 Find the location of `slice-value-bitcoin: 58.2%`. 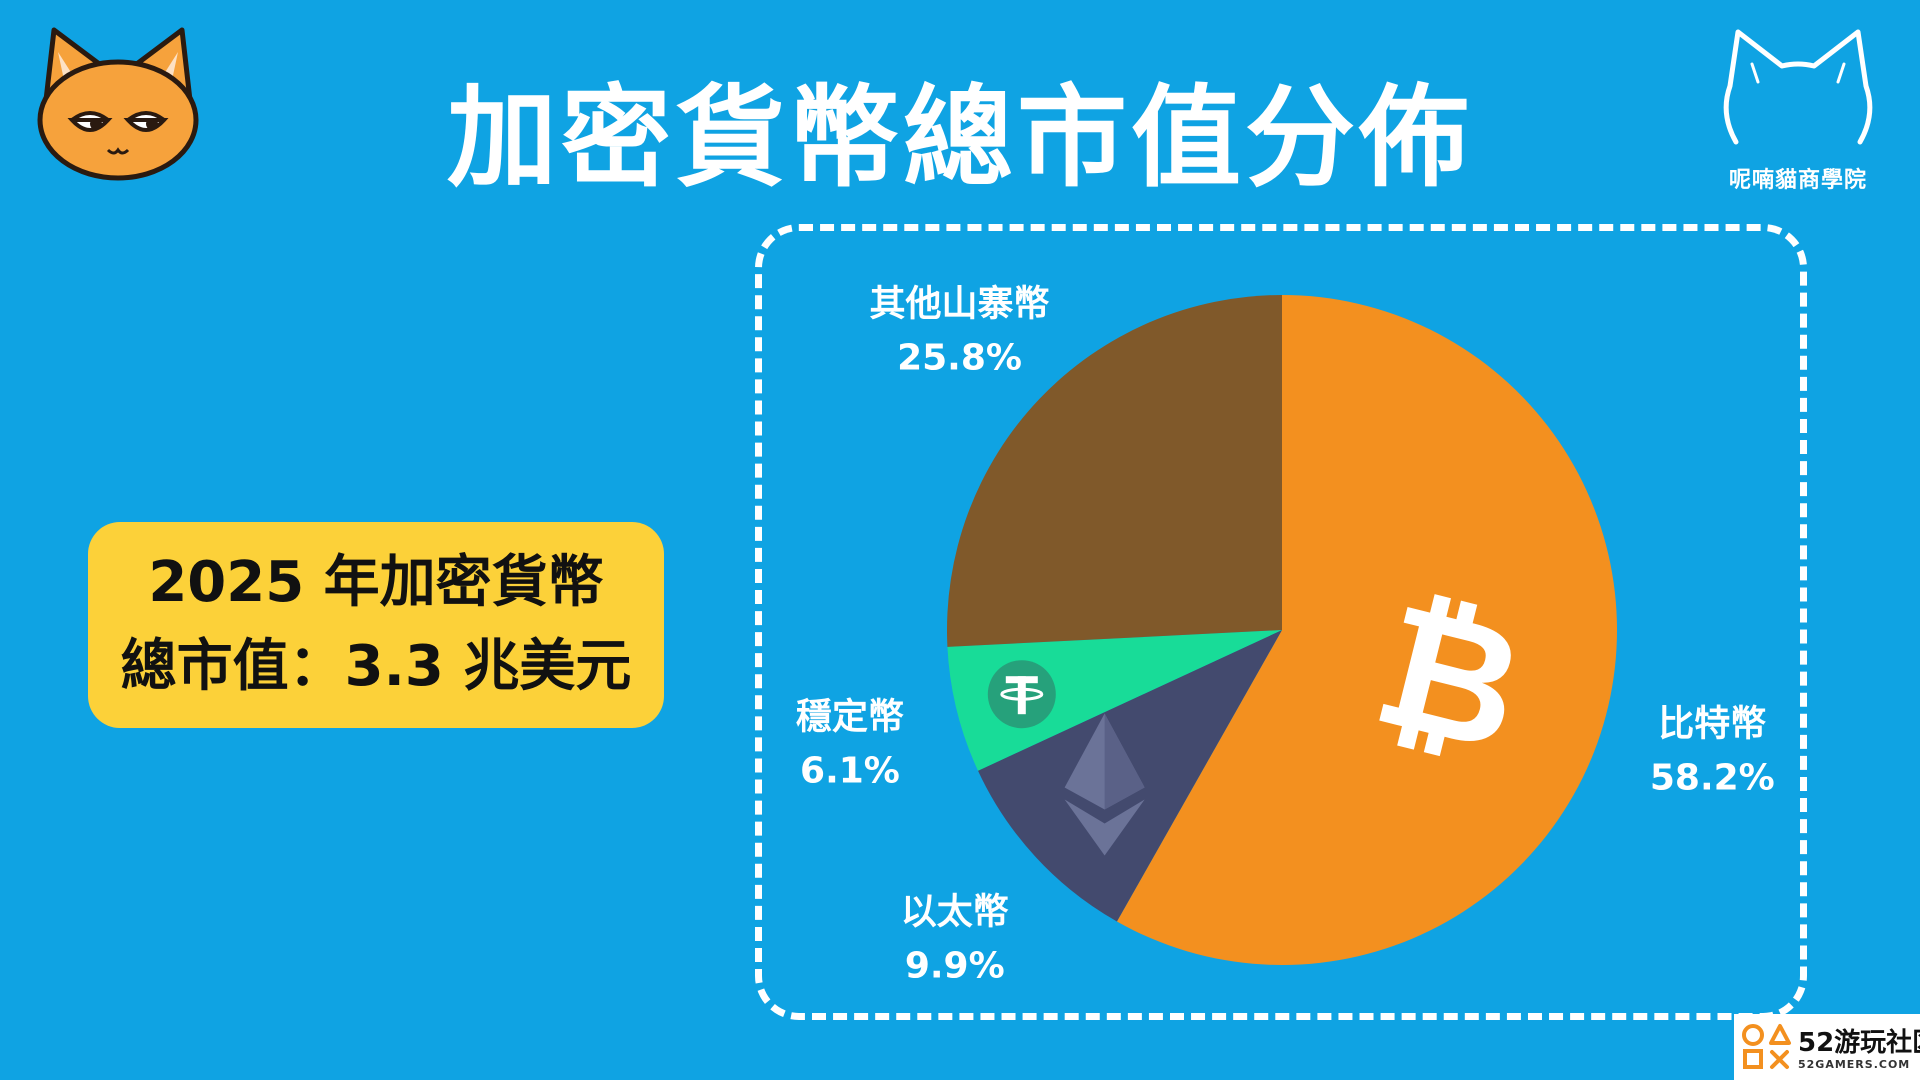

slice-value-bitcoin: 58.2% is located at coordinates (1712, 777).